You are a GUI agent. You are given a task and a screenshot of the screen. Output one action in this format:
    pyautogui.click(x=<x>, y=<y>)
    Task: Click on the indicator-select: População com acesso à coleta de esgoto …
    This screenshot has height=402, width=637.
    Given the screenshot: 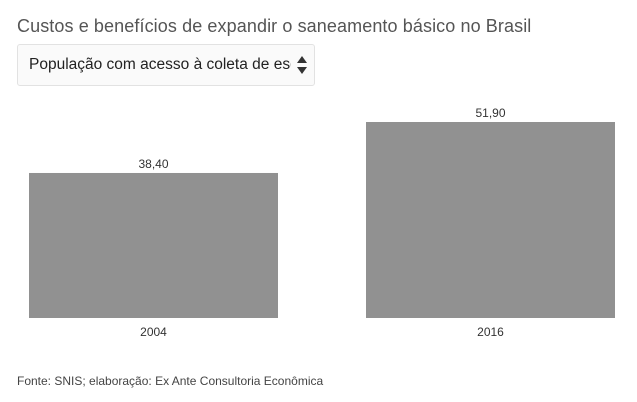 What is the action you would take?
    pyautogui.click(x=166, y=65)
    